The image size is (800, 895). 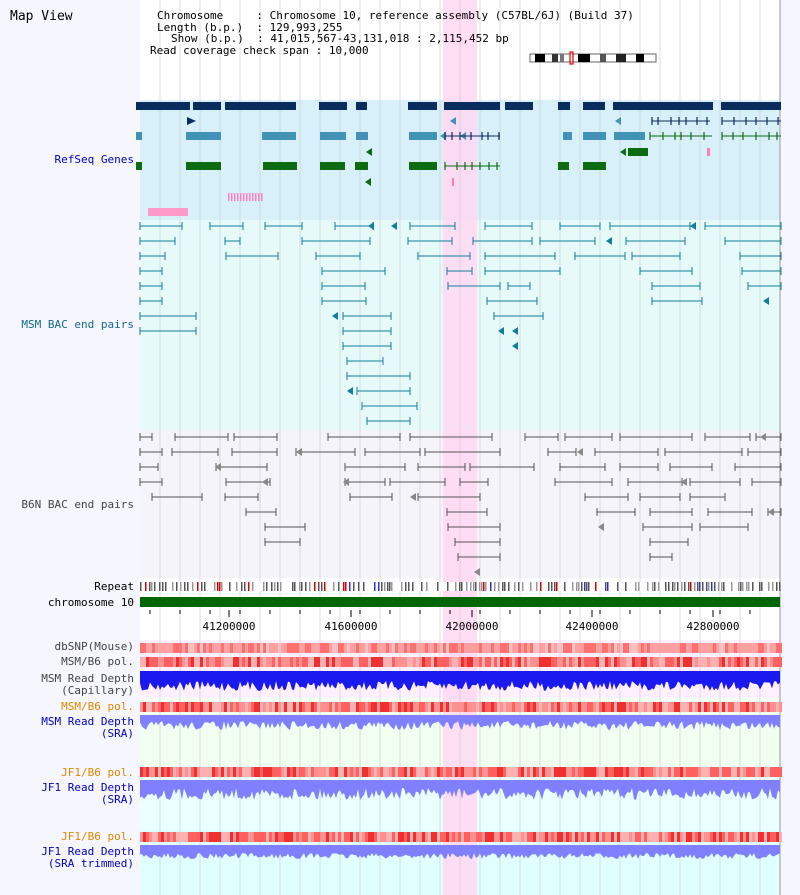 What do you see at coordinates (87, 858) in the screenshot?
I see `track-label-jf1-depth-trim: JF1 Read Depth (SRA trimmed)` at bounding box center [87, 858].